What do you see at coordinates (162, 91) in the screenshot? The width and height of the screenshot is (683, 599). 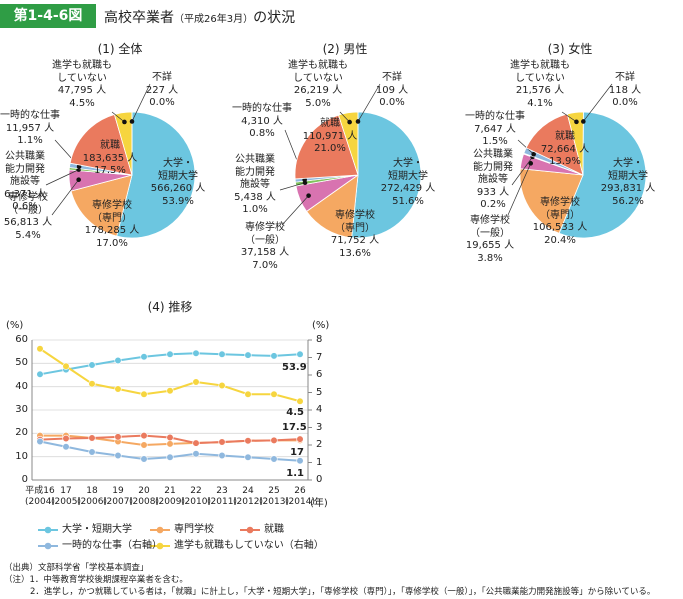 I see `pie-label: 不詳 227 人 0.0%` at bounding box center [162, 91].